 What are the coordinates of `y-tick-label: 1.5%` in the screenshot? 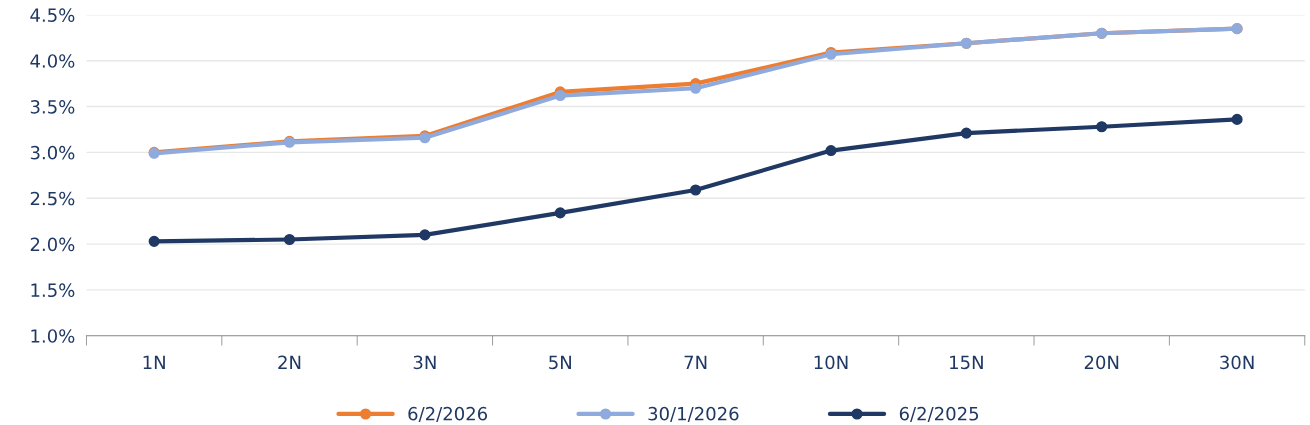 It's located at (53, 290).